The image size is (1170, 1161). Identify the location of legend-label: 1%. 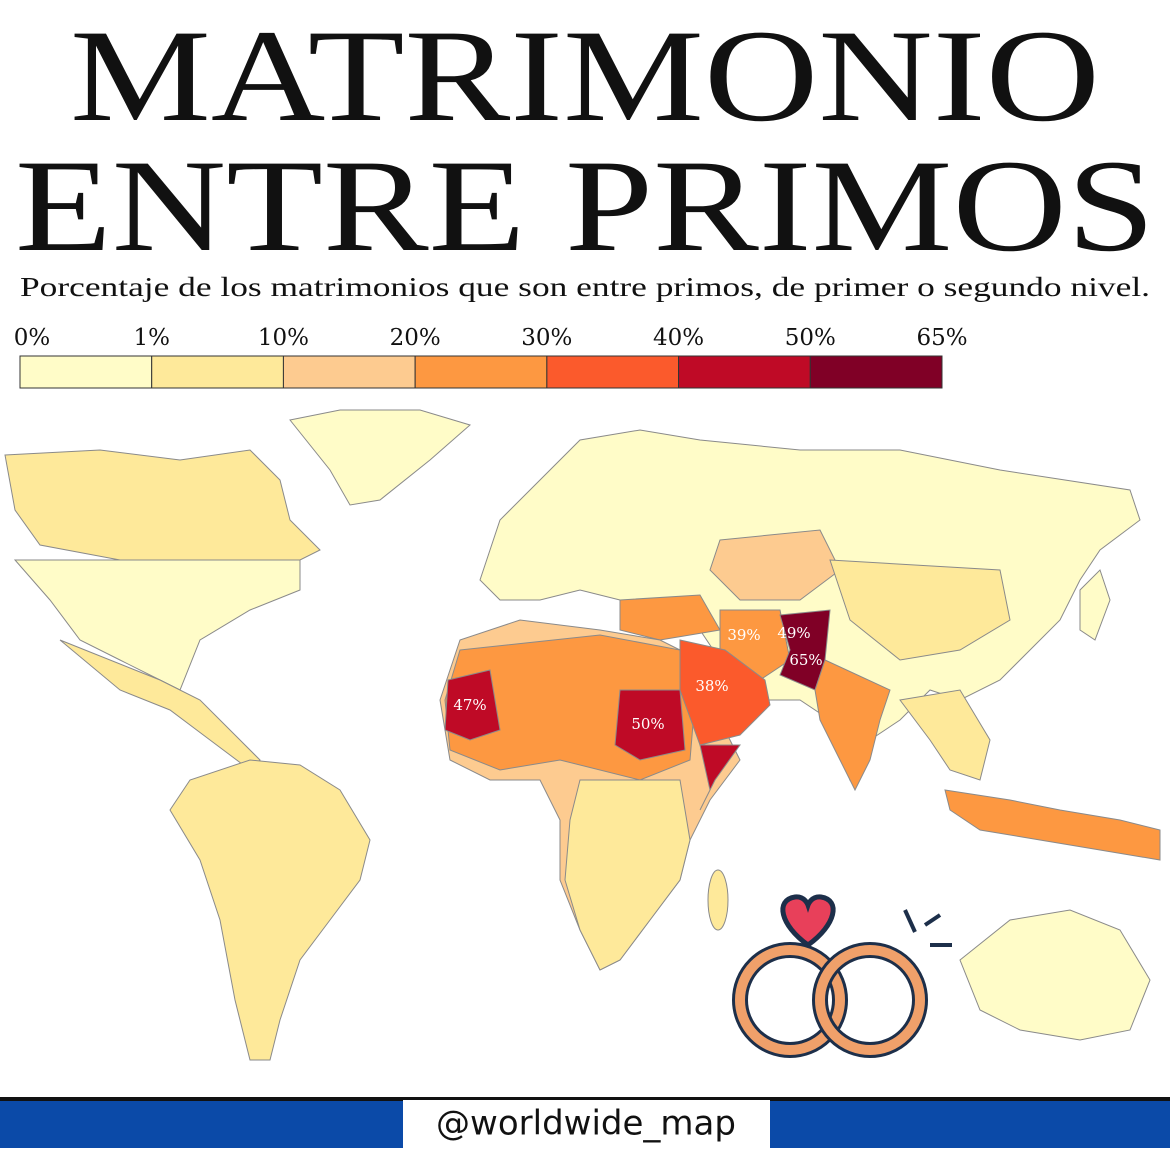
(151, 338).